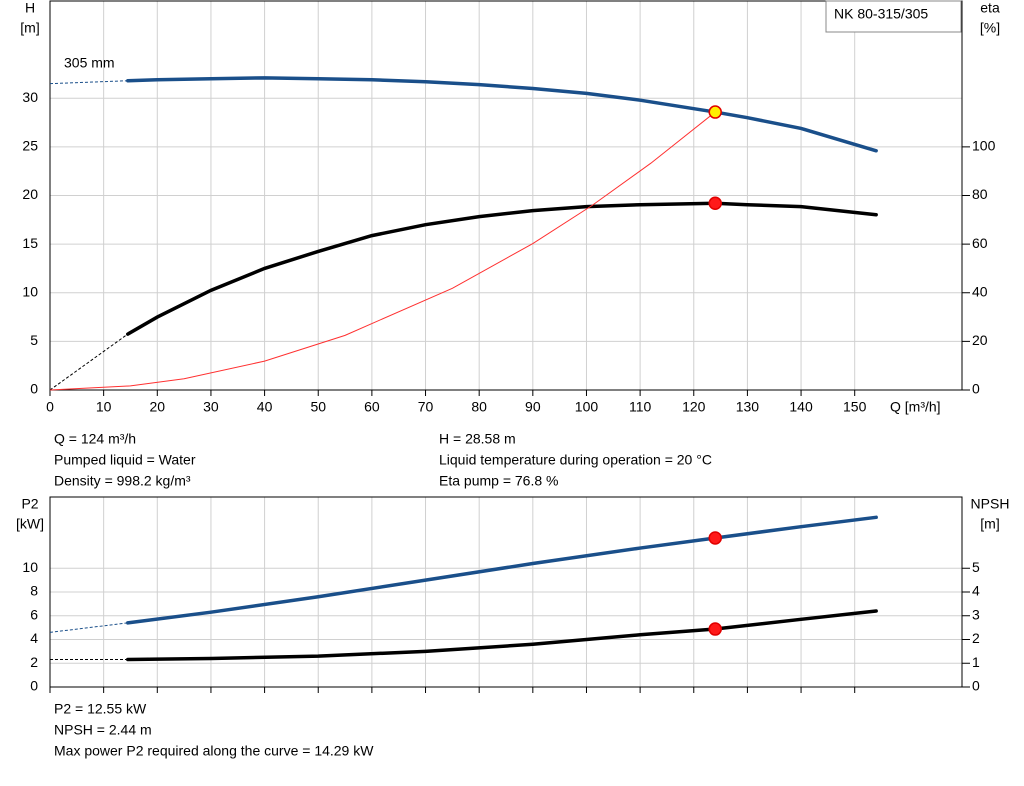 Image resolution: width=1024 pixels, height=786 pixels. I want to click on y2-axis-label: NPSH, so click(990, 504).